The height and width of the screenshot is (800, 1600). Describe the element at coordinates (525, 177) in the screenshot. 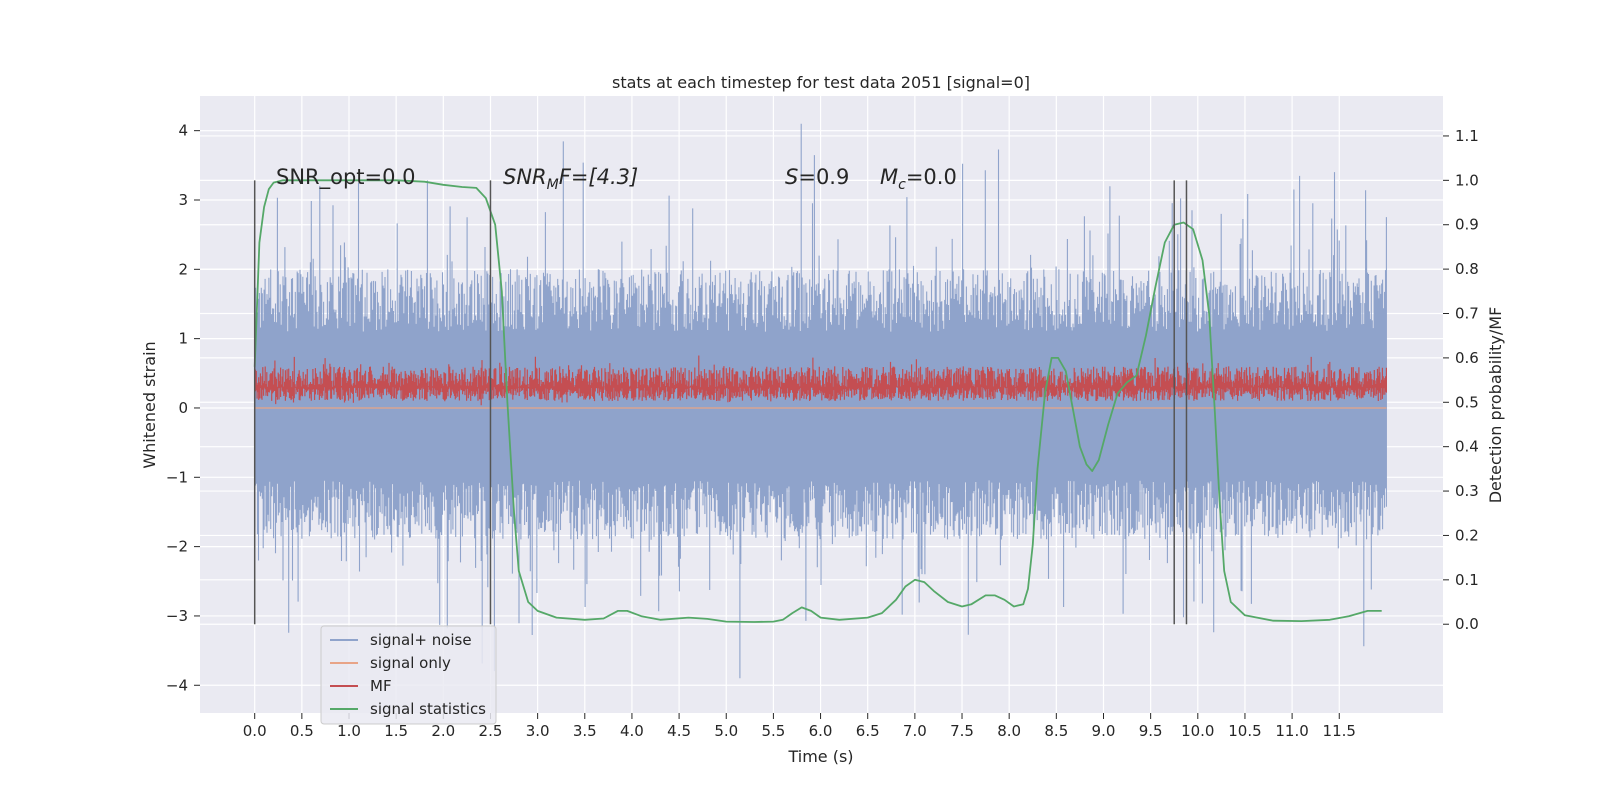

I see `snr-mf-main: SNR` at that location.